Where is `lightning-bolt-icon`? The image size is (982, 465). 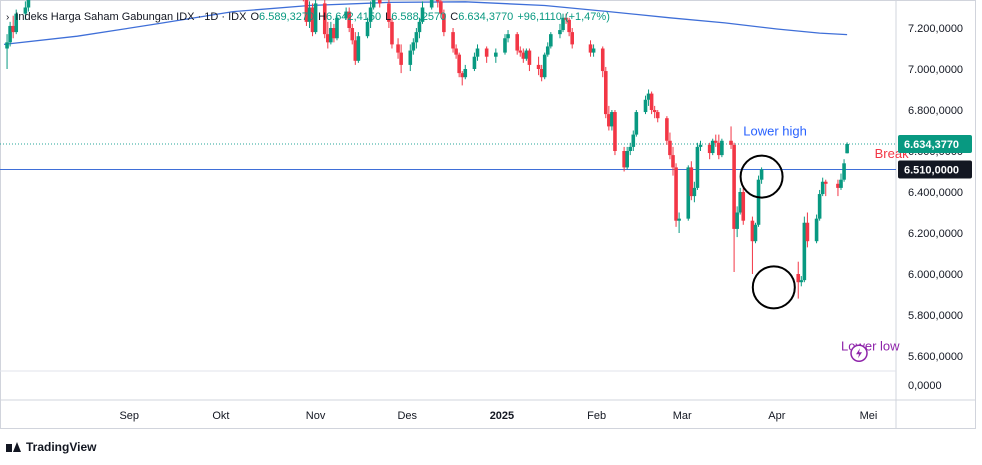 lightning-bolt-icon is located at coordinates (859, 353).